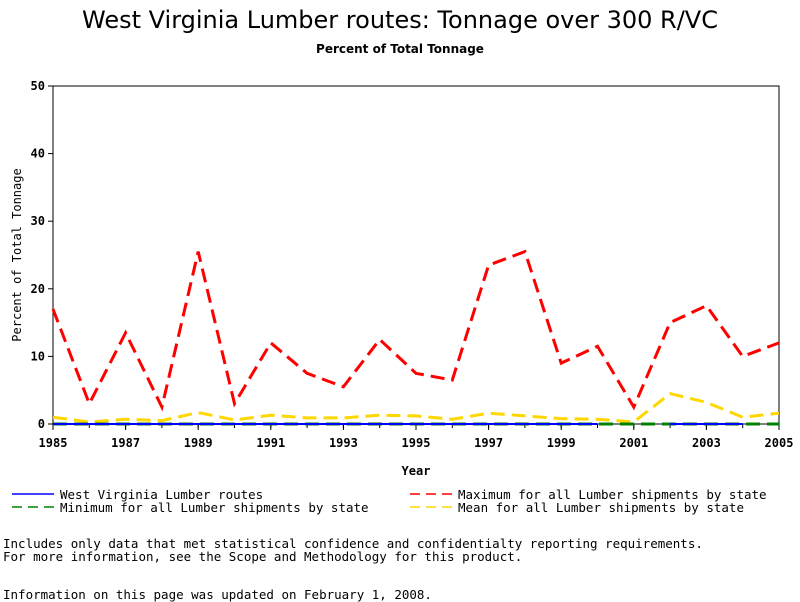  I want to click on x-tick-label: 1991, so click(270, 443).